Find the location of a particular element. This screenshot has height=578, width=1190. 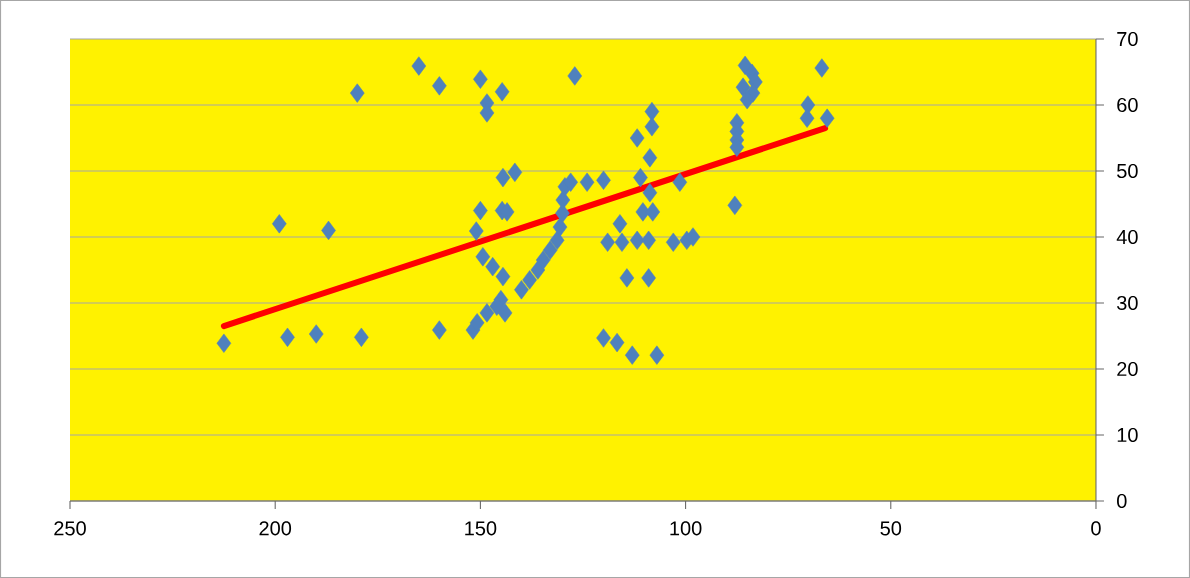

x-tick-label: 200 is located at coordinates (275, 528).